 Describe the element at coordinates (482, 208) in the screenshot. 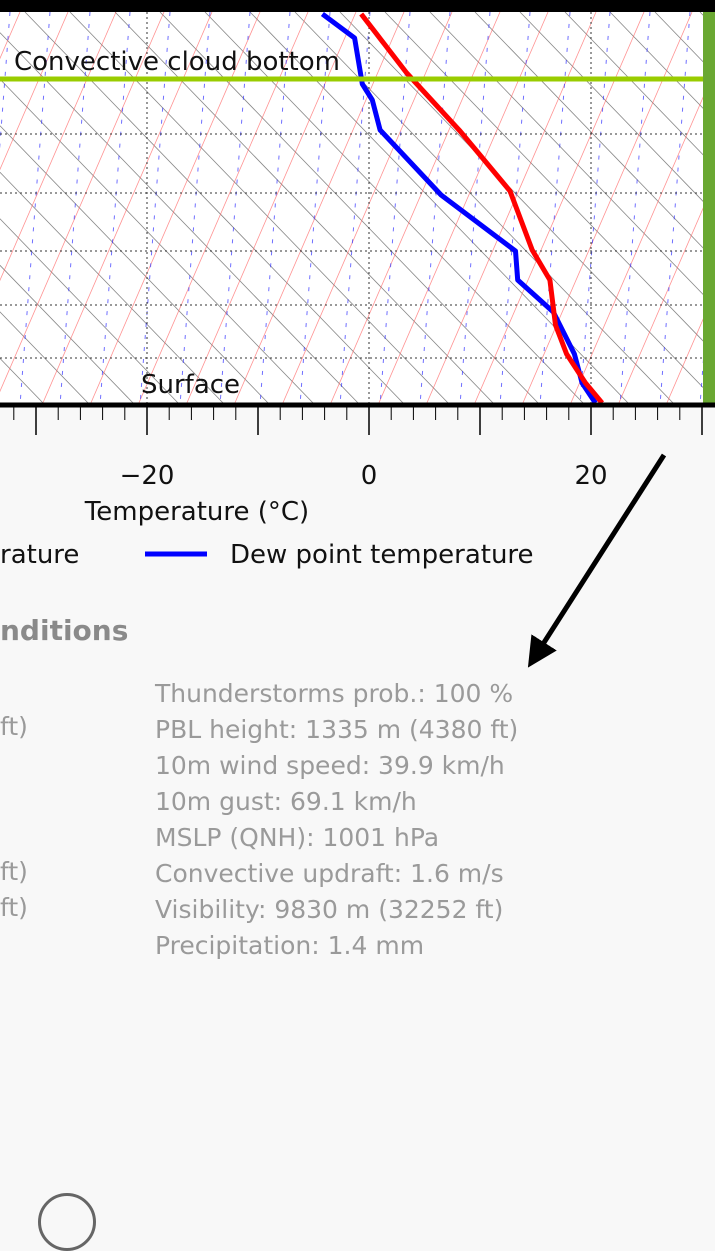

I see `temperature-series-line` at that location.